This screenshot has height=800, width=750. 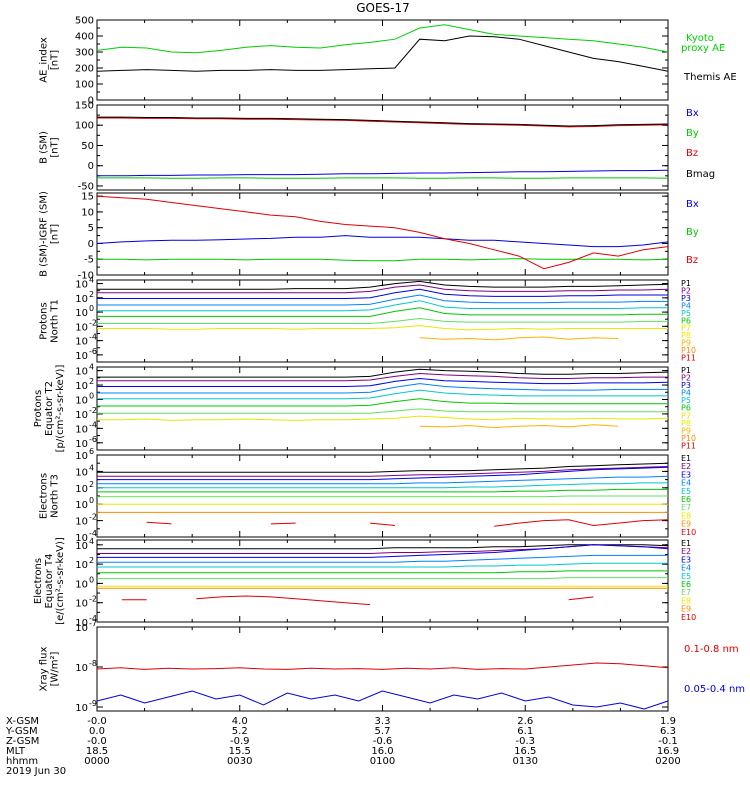 I want to click on y-tick-label: -5, so click(x=89, y=260).